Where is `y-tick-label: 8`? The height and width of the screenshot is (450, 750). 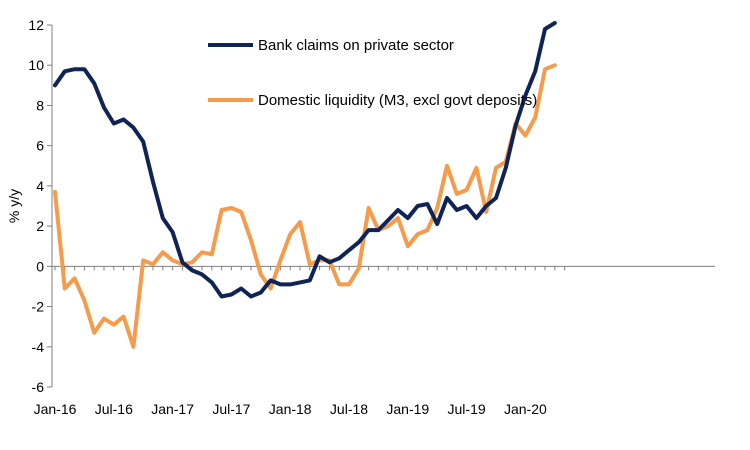
y-tick-label: 8 is located at coordinates (40, 105).